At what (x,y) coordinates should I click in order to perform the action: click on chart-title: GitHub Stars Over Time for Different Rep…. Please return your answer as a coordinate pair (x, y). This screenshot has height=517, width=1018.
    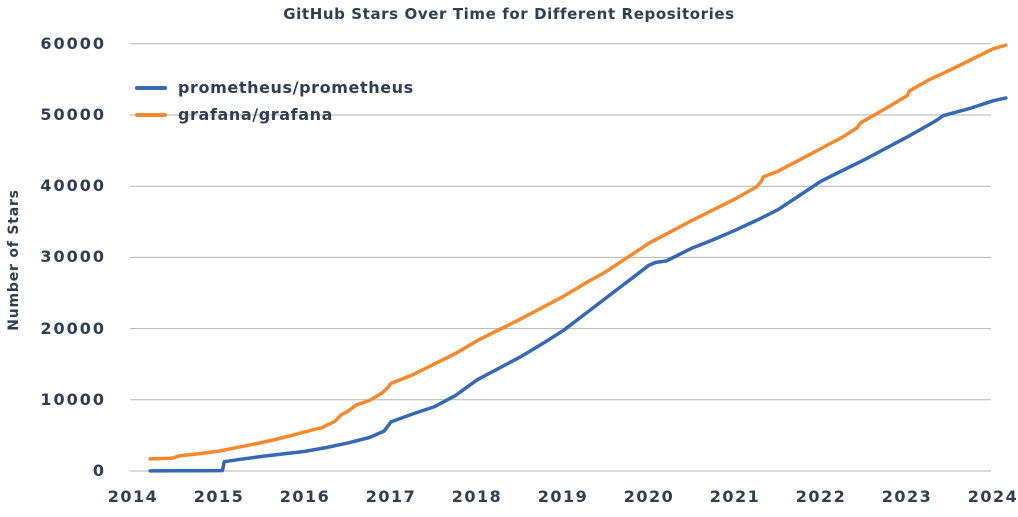
    Looking at the image, I should click on (509, 14).